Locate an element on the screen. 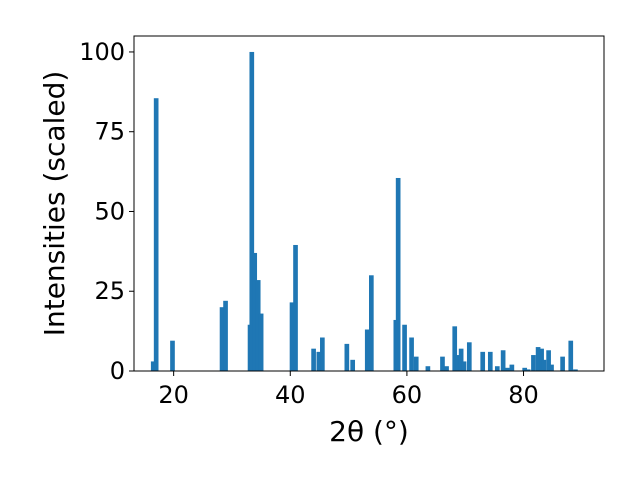  x-axis-ticks: 20 40 60 80 is located at coordinates (348, 390).